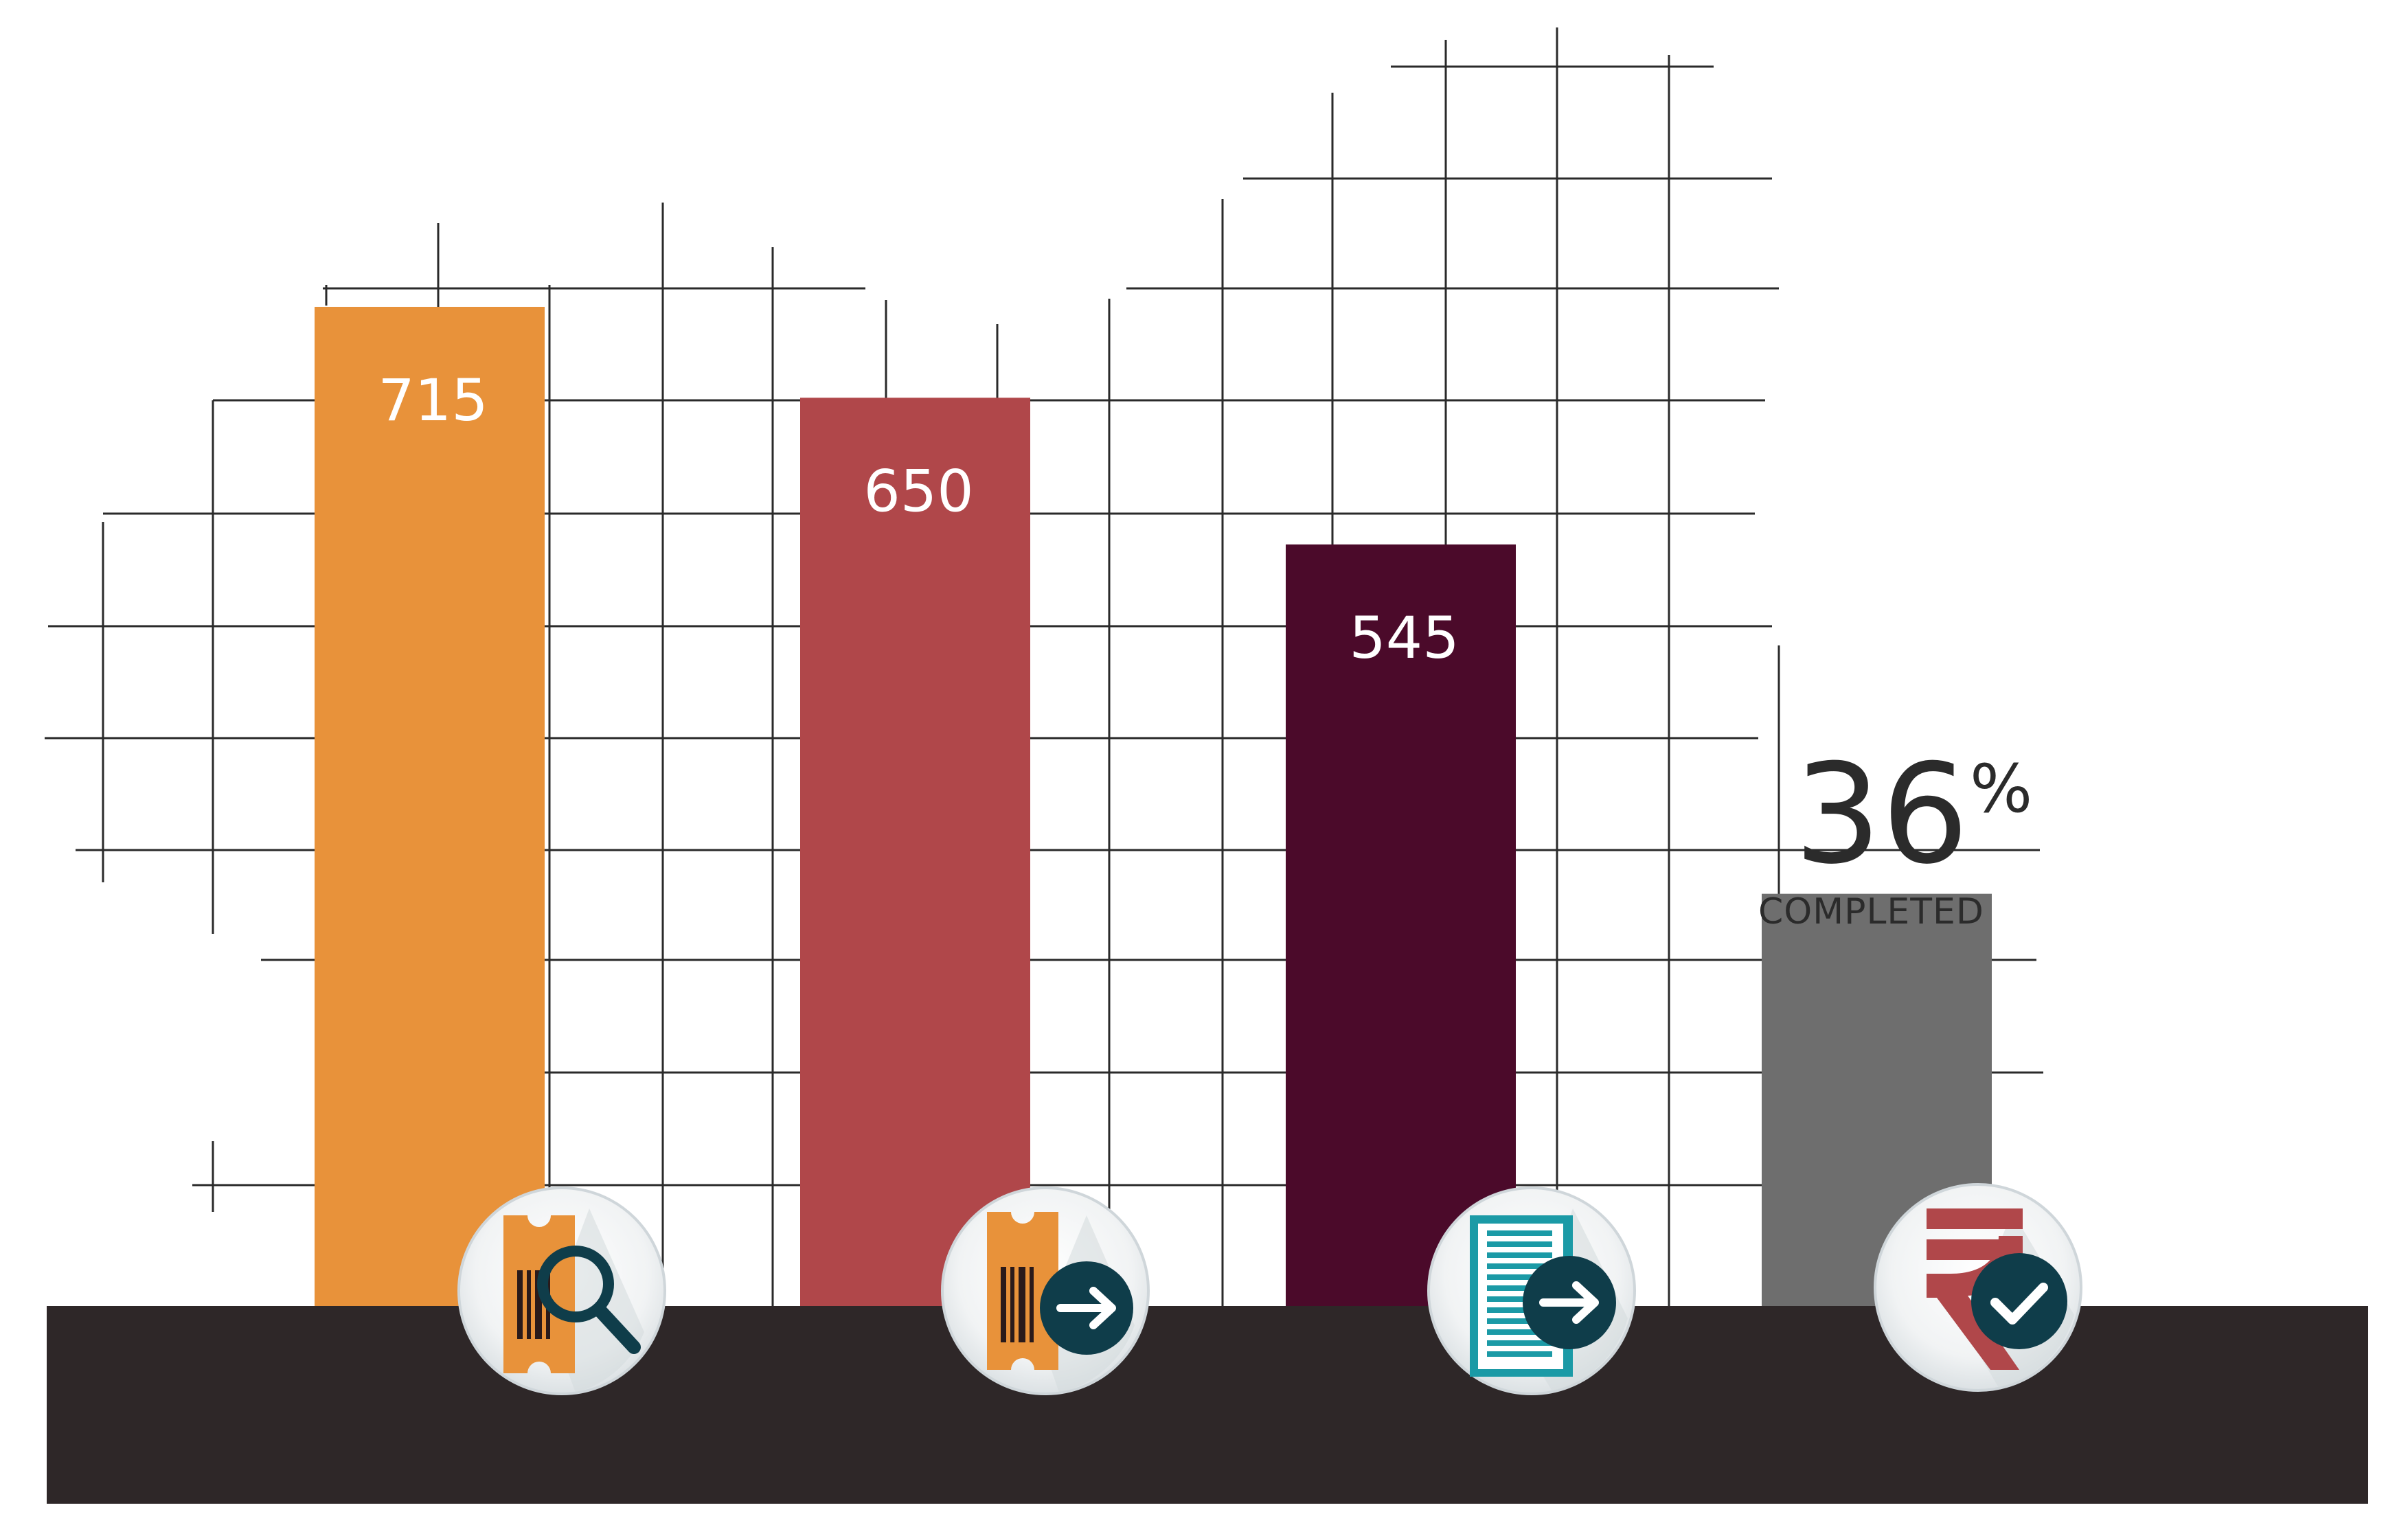 This screenshot has width=2408, height=1536. I want to click on completion-percent-sign: %, so click(2001, 788).